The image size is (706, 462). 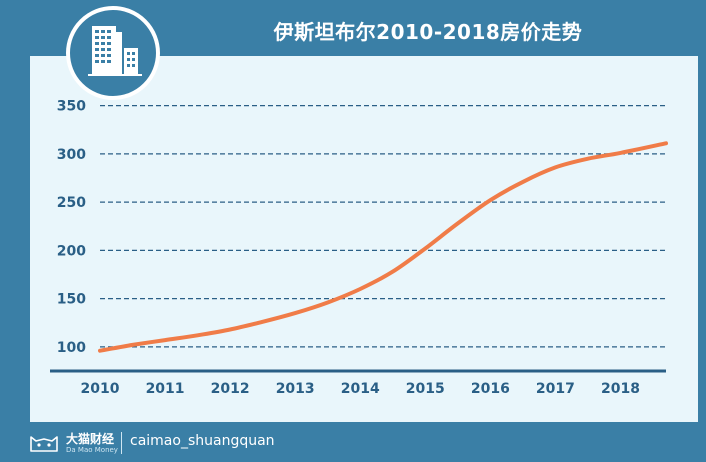 I want to click on brand-name-en: Da Mao Money, so click(x=92, y=450).